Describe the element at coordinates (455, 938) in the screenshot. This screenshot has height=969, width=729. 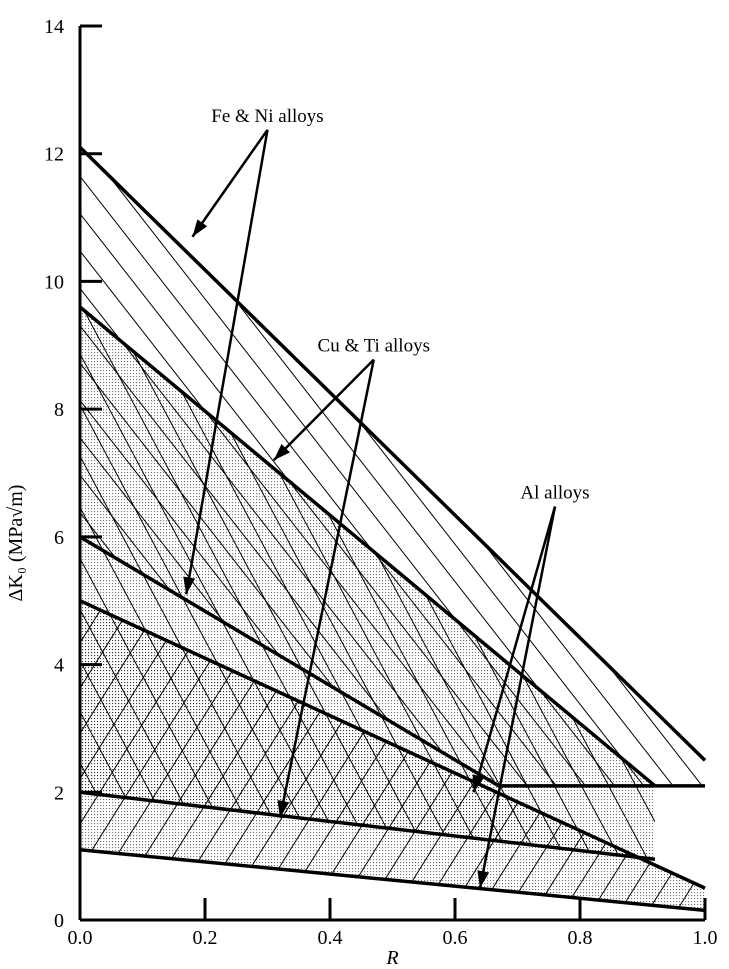
I see `x-tick-label: 0.6` at that location.